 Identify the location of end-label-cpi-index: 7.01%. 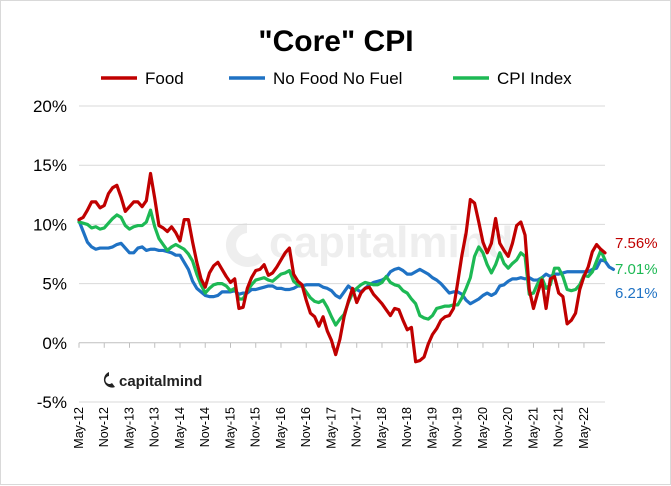
(636, 269).